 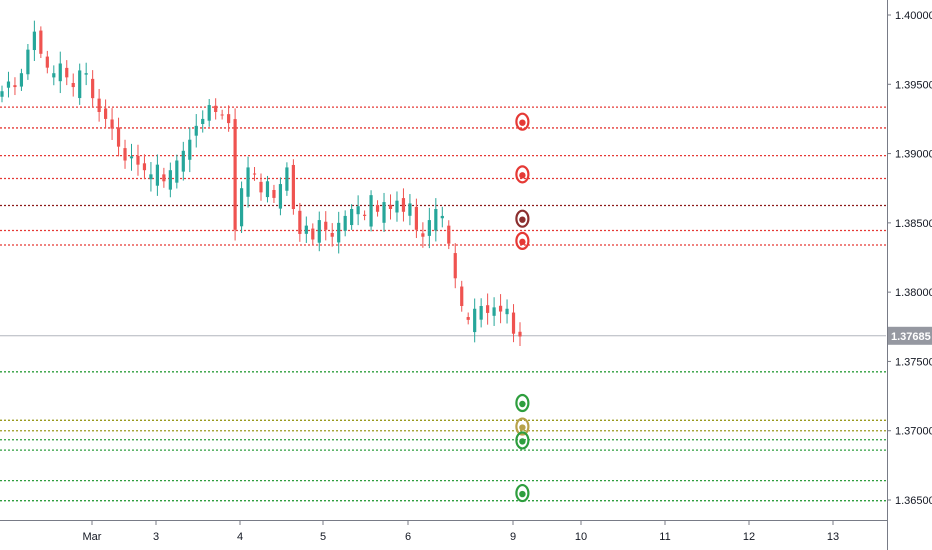 What do you see at coordinates (92, 537) in the screenshot?
I see `x-tick-label: Mar` at bounding box center [92, 537].